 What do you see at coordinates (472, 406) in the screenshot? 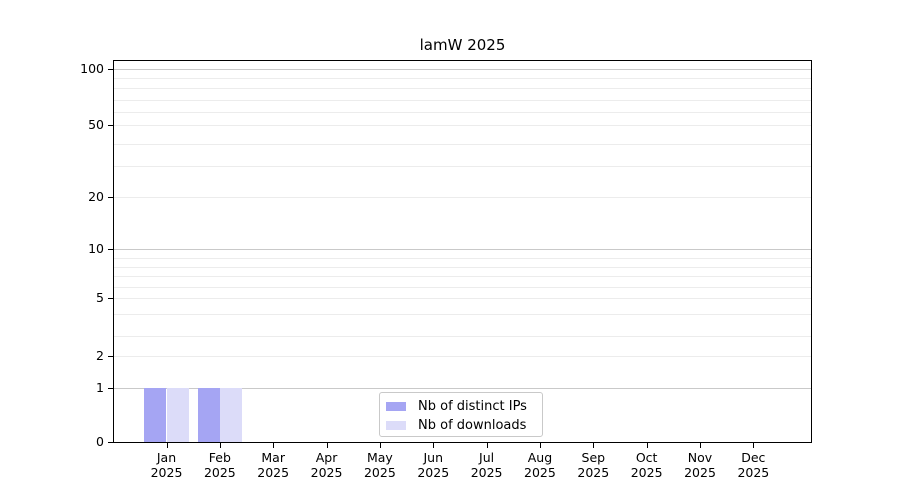
I see `legend-label-distinct-ips: Nb of distinct IPs` at bounding box center [472, 406].